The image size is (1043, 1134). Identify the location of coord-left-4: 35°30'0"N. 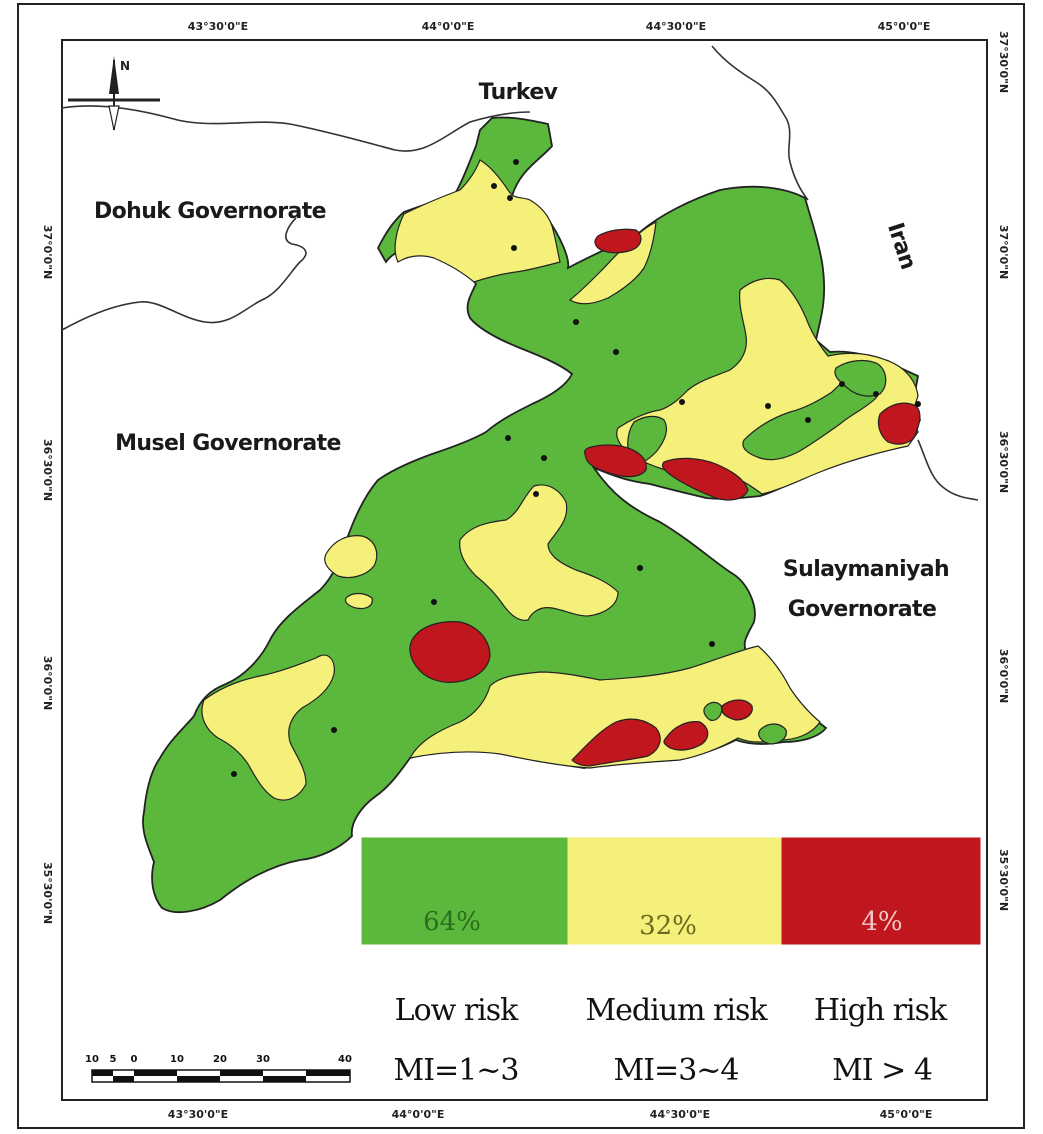
(47, 893).